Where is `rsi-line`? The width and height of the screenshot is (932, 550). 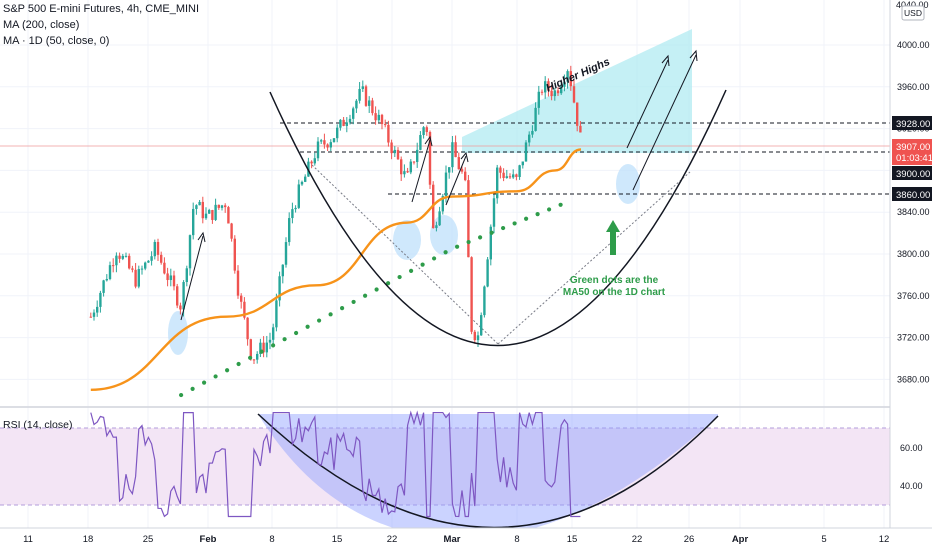 rsi-line is located at coordinates (335, 464).